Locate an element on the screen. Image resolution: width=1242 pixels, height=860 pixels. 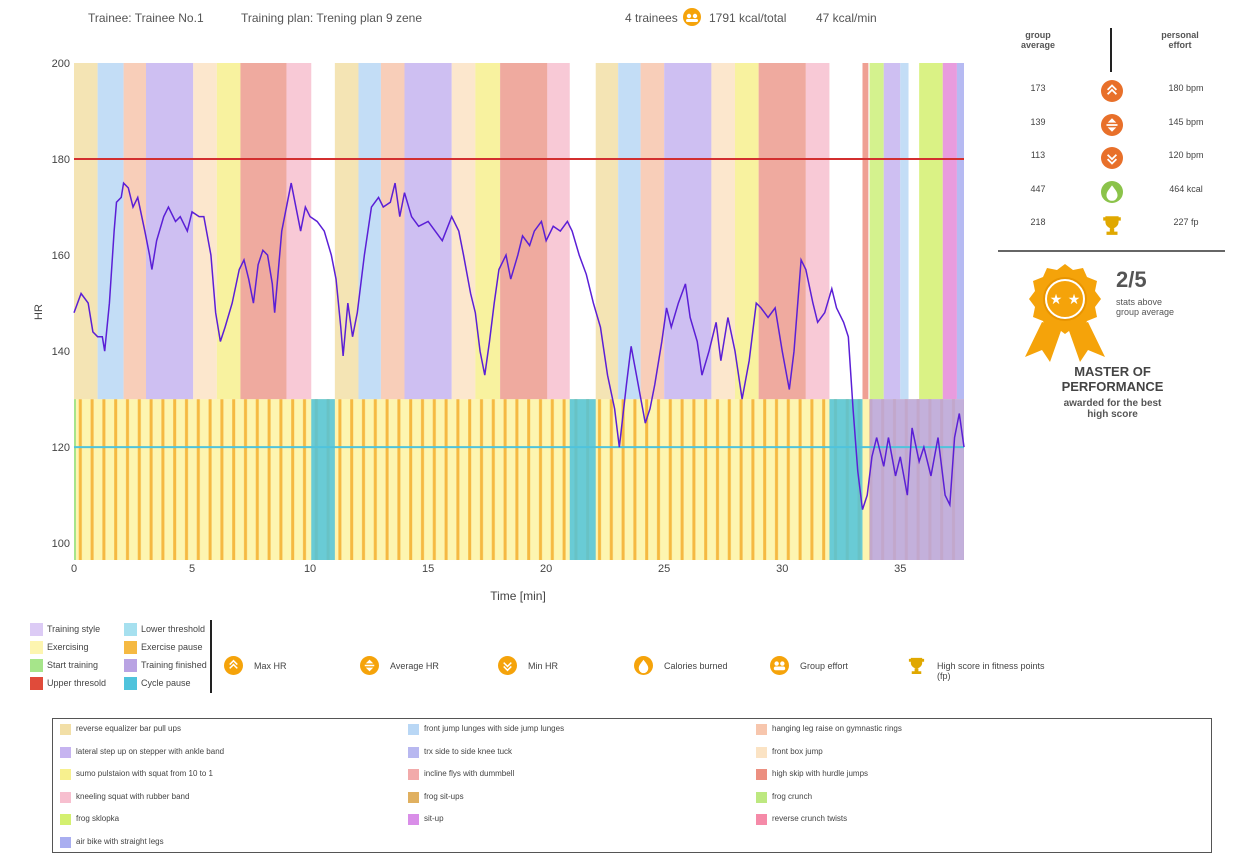
icon-legend-label: Min HR is located at coordinates (543, 666).